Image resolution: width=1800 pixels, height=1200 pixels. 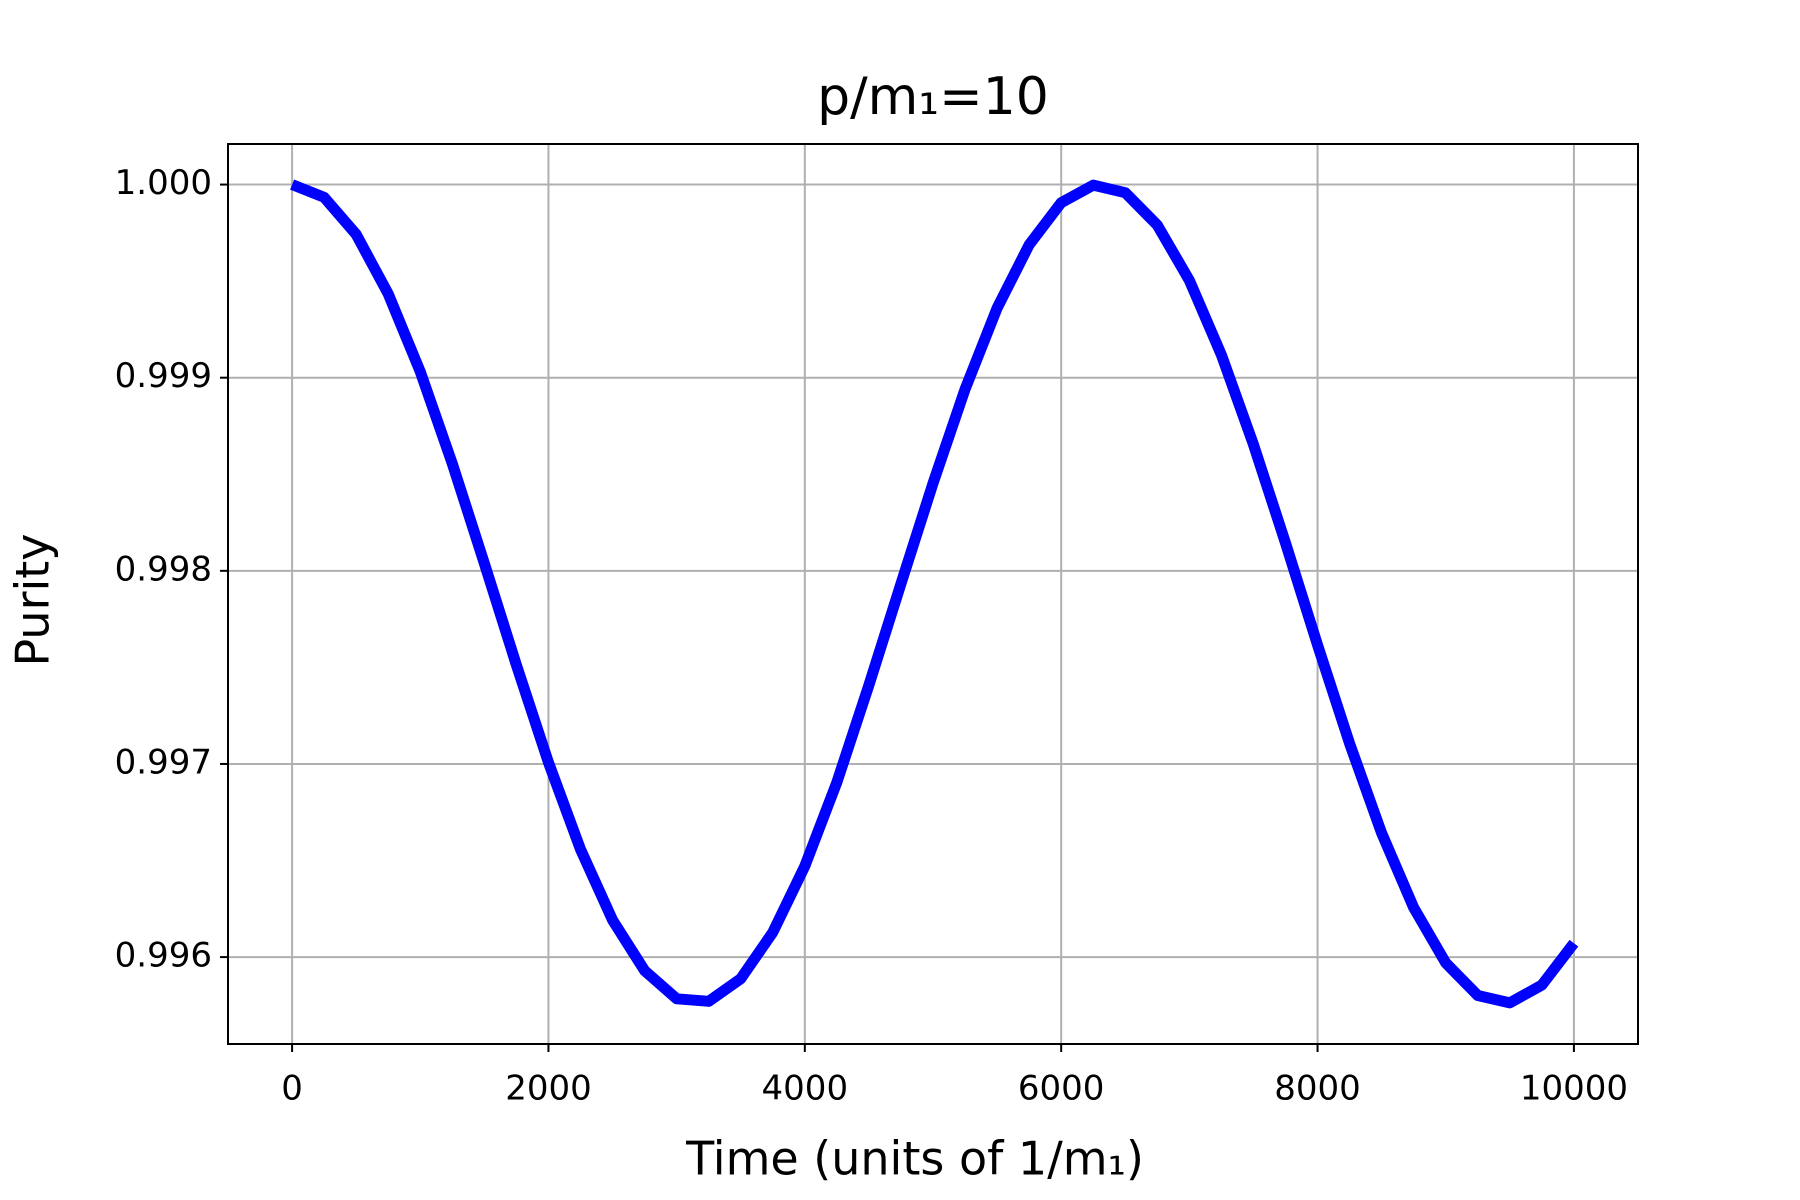 What do you see at coordinates (1317, 1089) in the screenshot?
I see `x-tick-label: 8000` at bounding box center [1317, 1089].